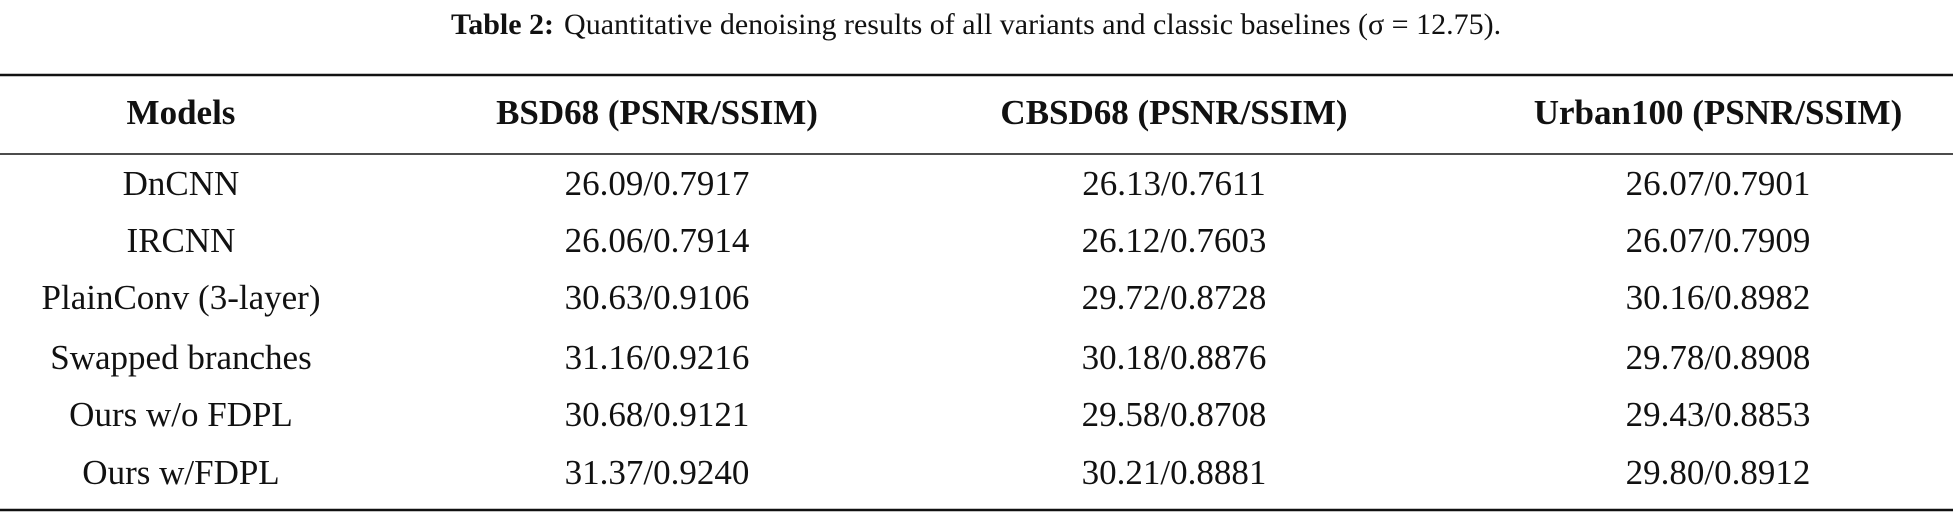  What do you see at coordinates (180, 472) in the screenshot?
I see `row-label: Ours w/FDPL` at bounding box center [180, 472].